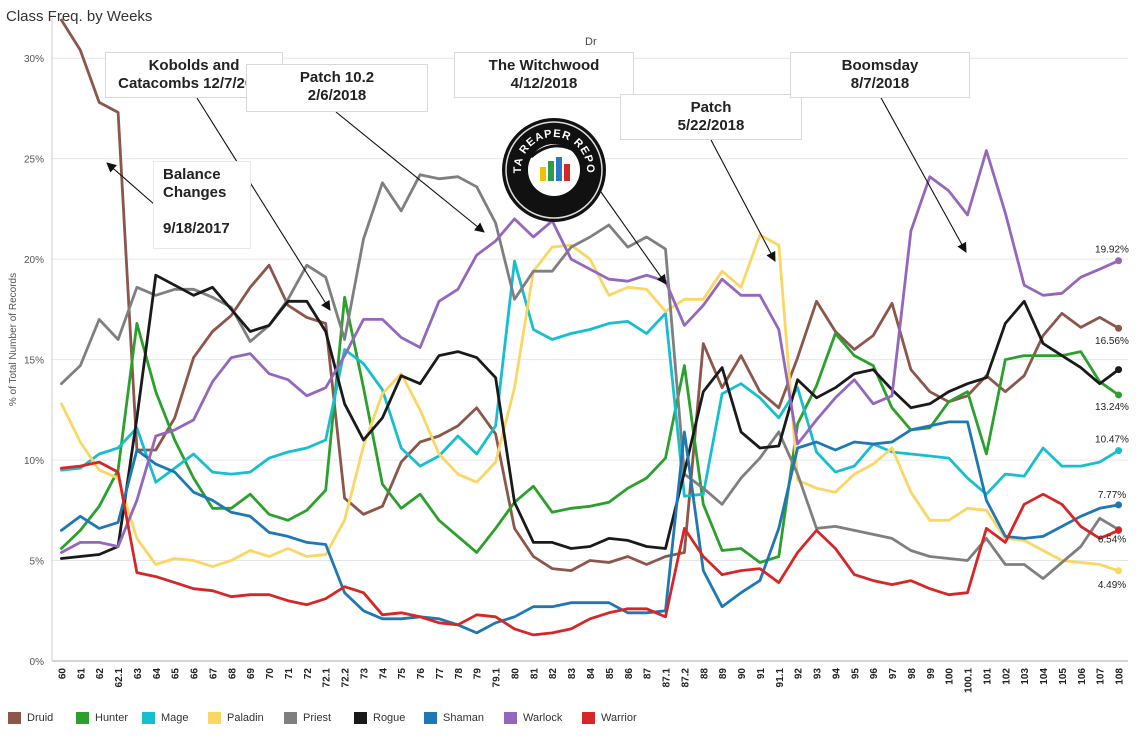  Describe the element at coordinates (1120, 676) in the screenshot. I see `x-tick-label: 108` at that location.